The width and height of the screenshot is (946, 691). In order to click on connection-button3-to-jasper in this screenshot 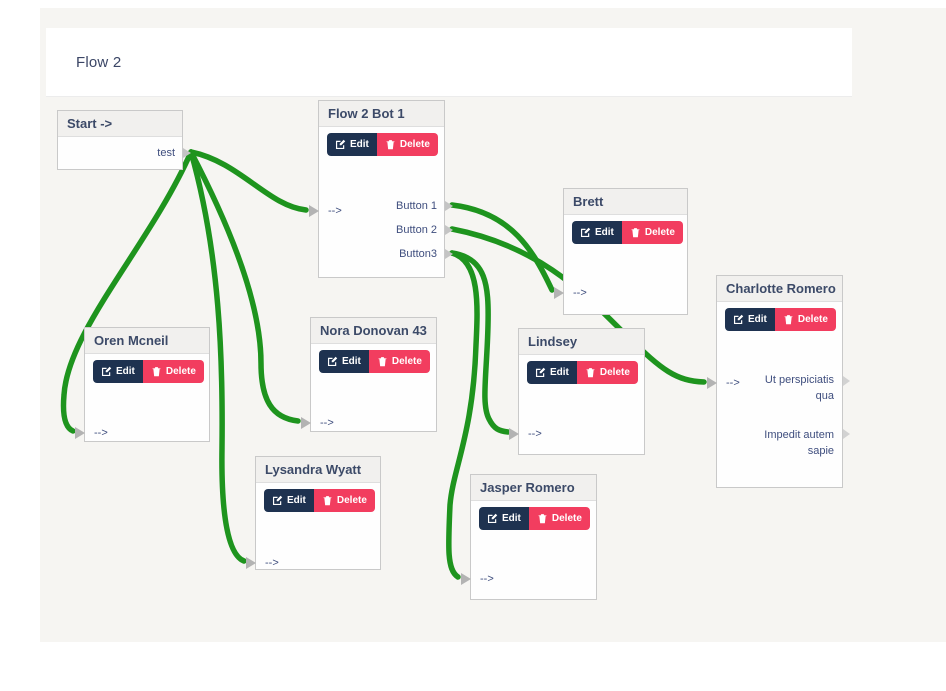, I will do `click(462, 415)`.